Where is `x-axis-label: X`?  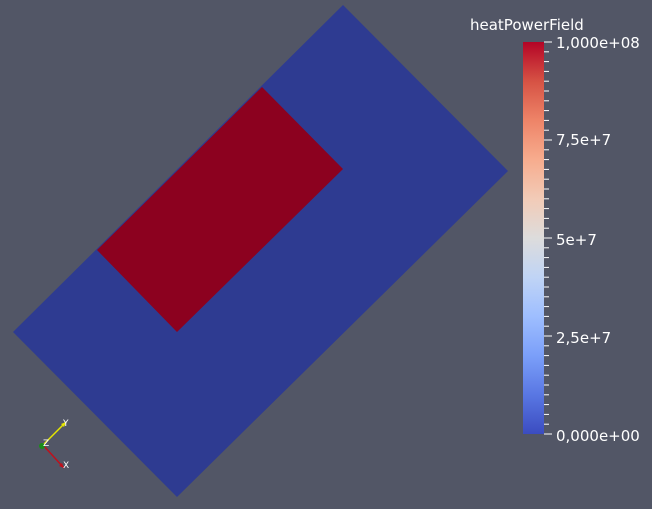
x-axis-label: X is located at coordinates (66, 466).